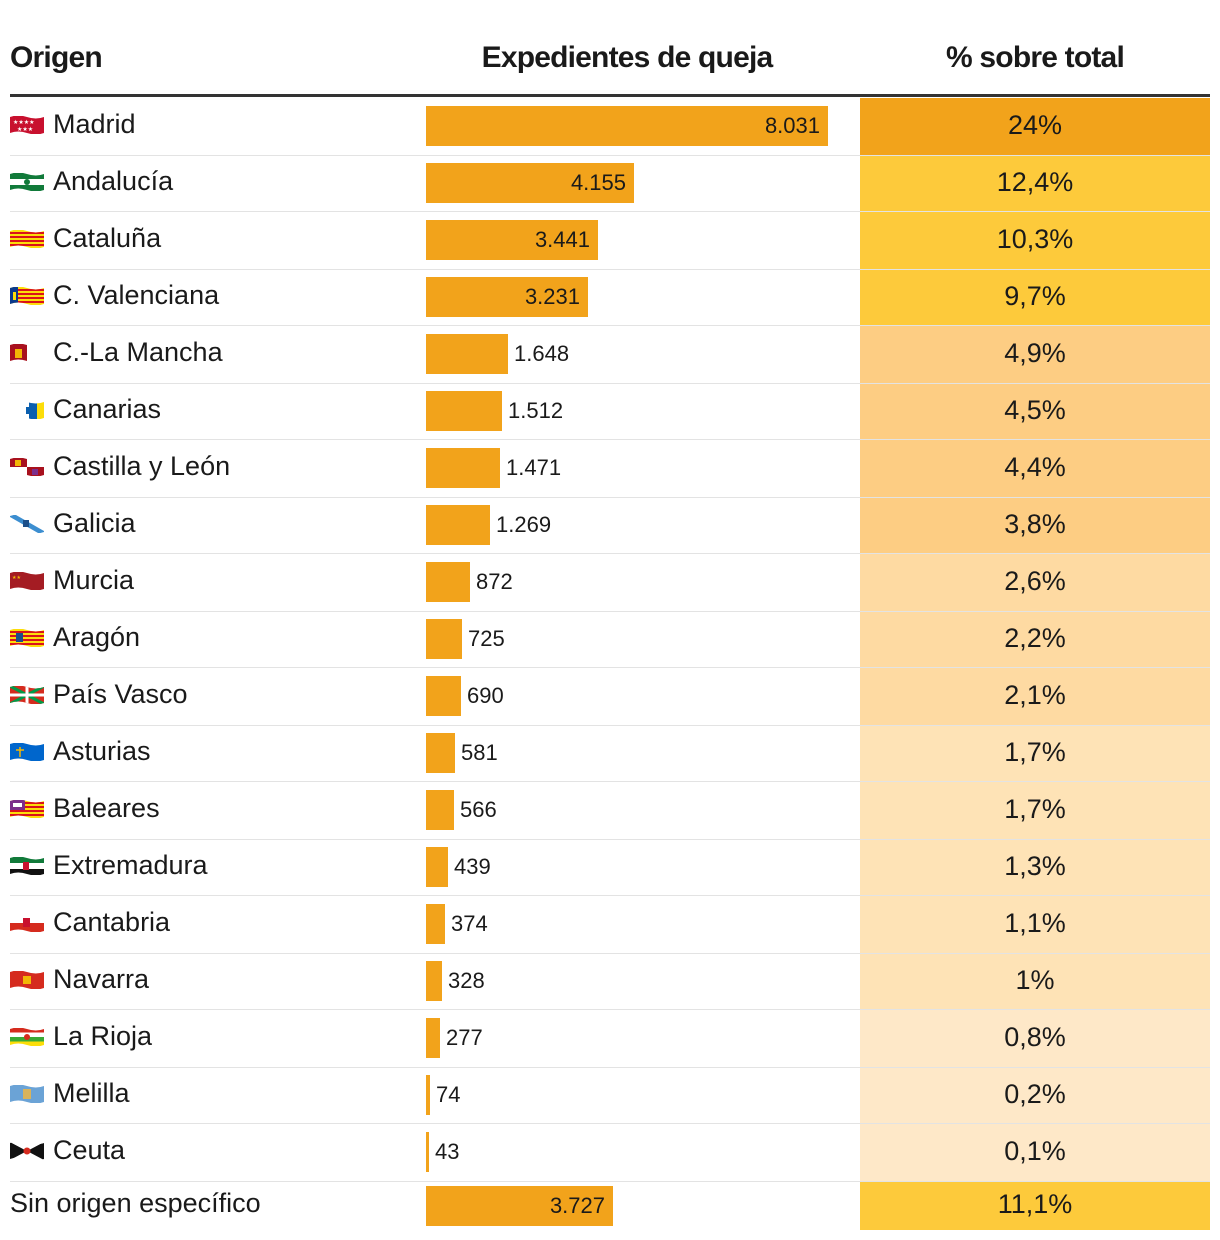  Describe the element at coordinates (27, 866) in the screenshot. I see `extremadura-flag-icon` at that location.